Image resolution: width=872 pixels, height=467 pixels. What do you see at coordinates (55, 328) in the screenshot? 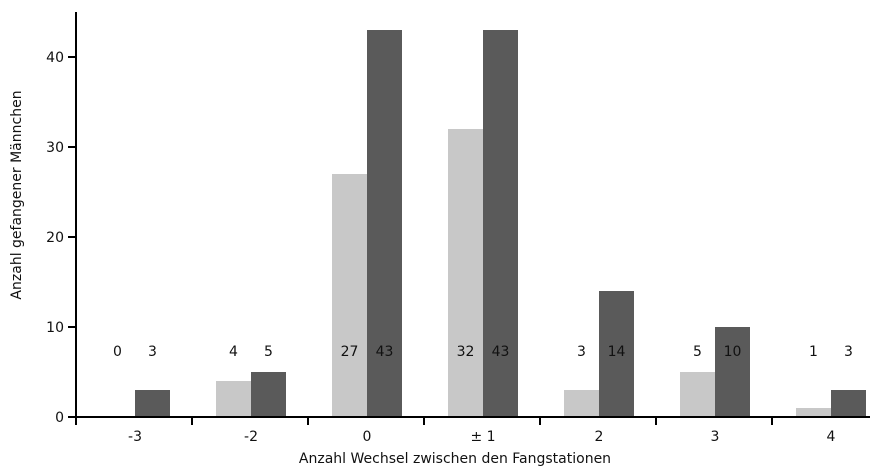
I see `y-tick-label: 10` at bounding box center [55, 328].